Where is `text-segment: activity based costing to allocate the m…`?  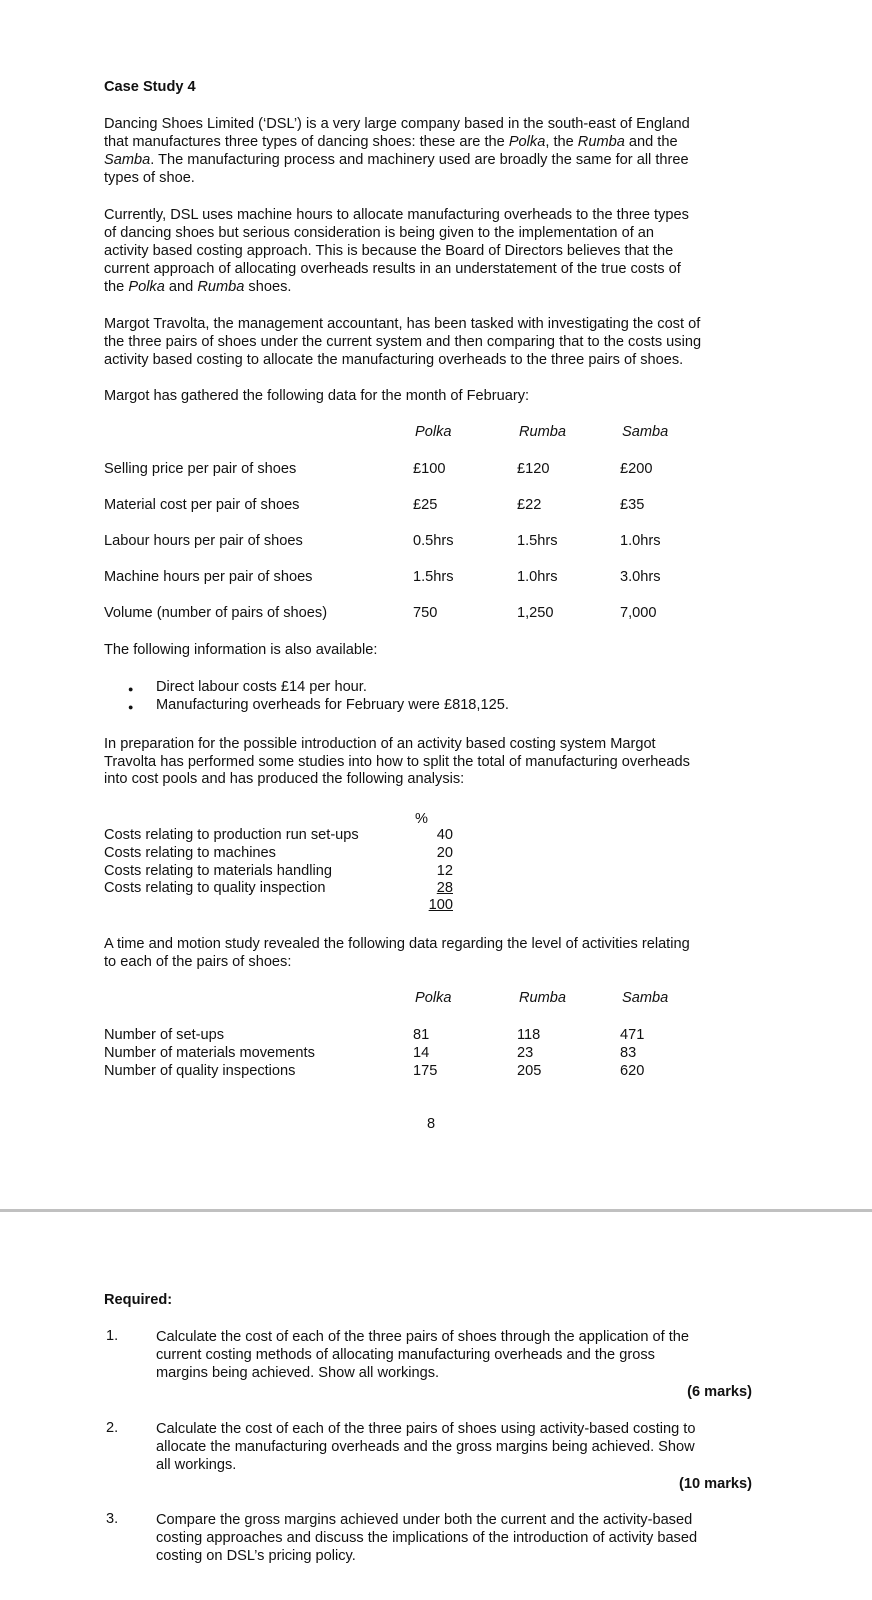 text-segment: activity based costing to allocate the m… is located at coordinates (394, 360).